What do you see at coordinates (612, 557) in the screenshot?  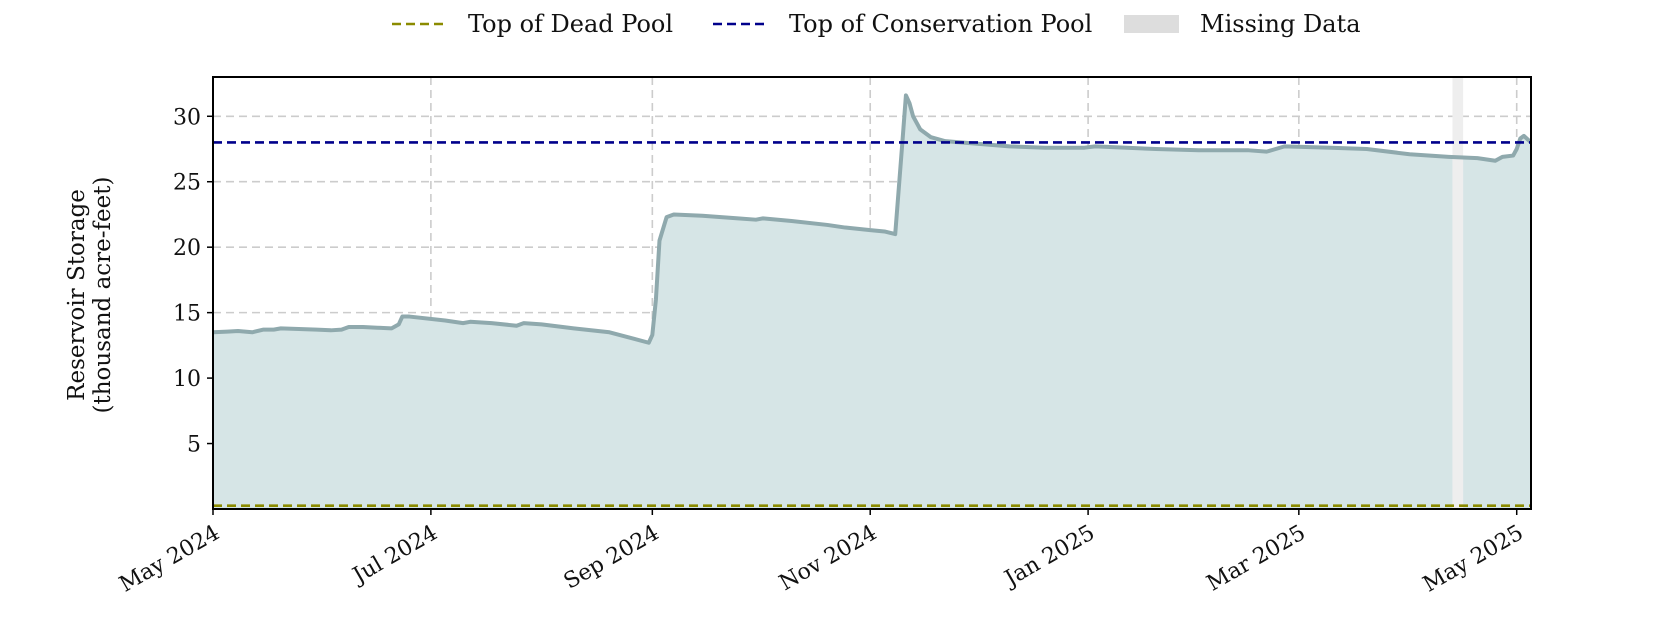 I see `x-tick-label: Sep 2024` at bounding box center [612, 557].